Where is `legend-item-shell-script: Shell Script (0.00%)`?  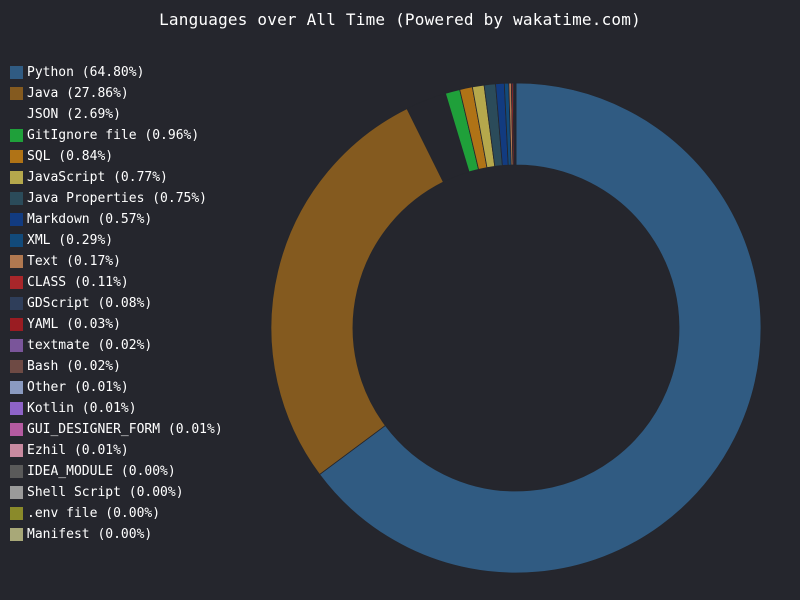 legend-item-shell-script: Shell Script (0.00%) is located at coordinates (116, 492).